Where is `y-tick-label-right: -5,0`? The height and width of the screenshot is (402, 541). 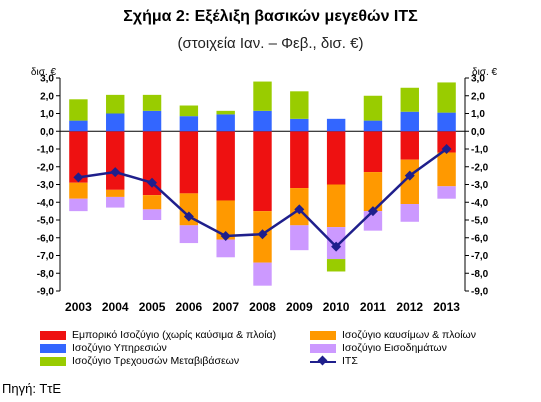
y-tick-label-right: -5,0 is located at coordinates (480, 221).